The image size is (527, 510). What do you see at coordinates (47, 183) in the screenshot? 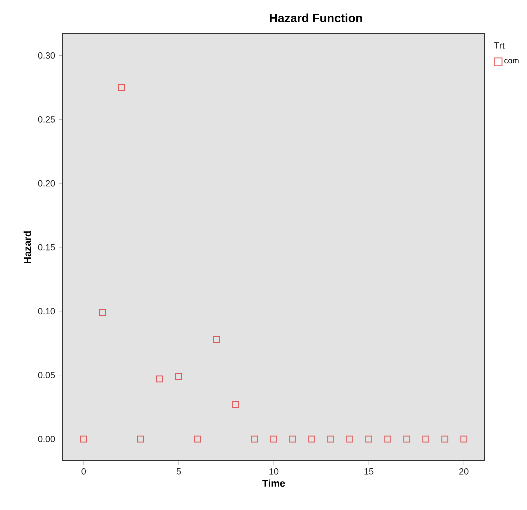
I see `y-tick-label: 0.20` at bounding box center [47, 183].